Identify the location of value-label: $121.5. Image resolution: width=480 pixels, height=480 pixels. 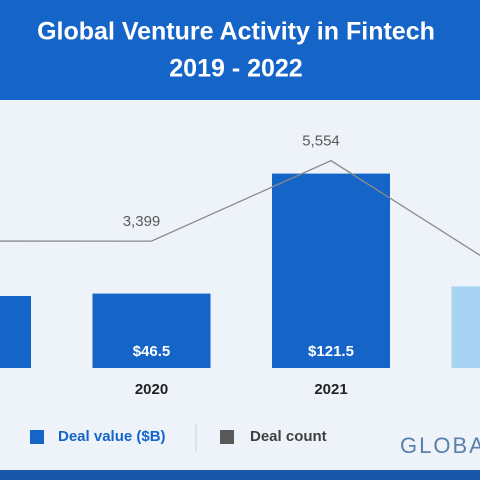
(331, 351).